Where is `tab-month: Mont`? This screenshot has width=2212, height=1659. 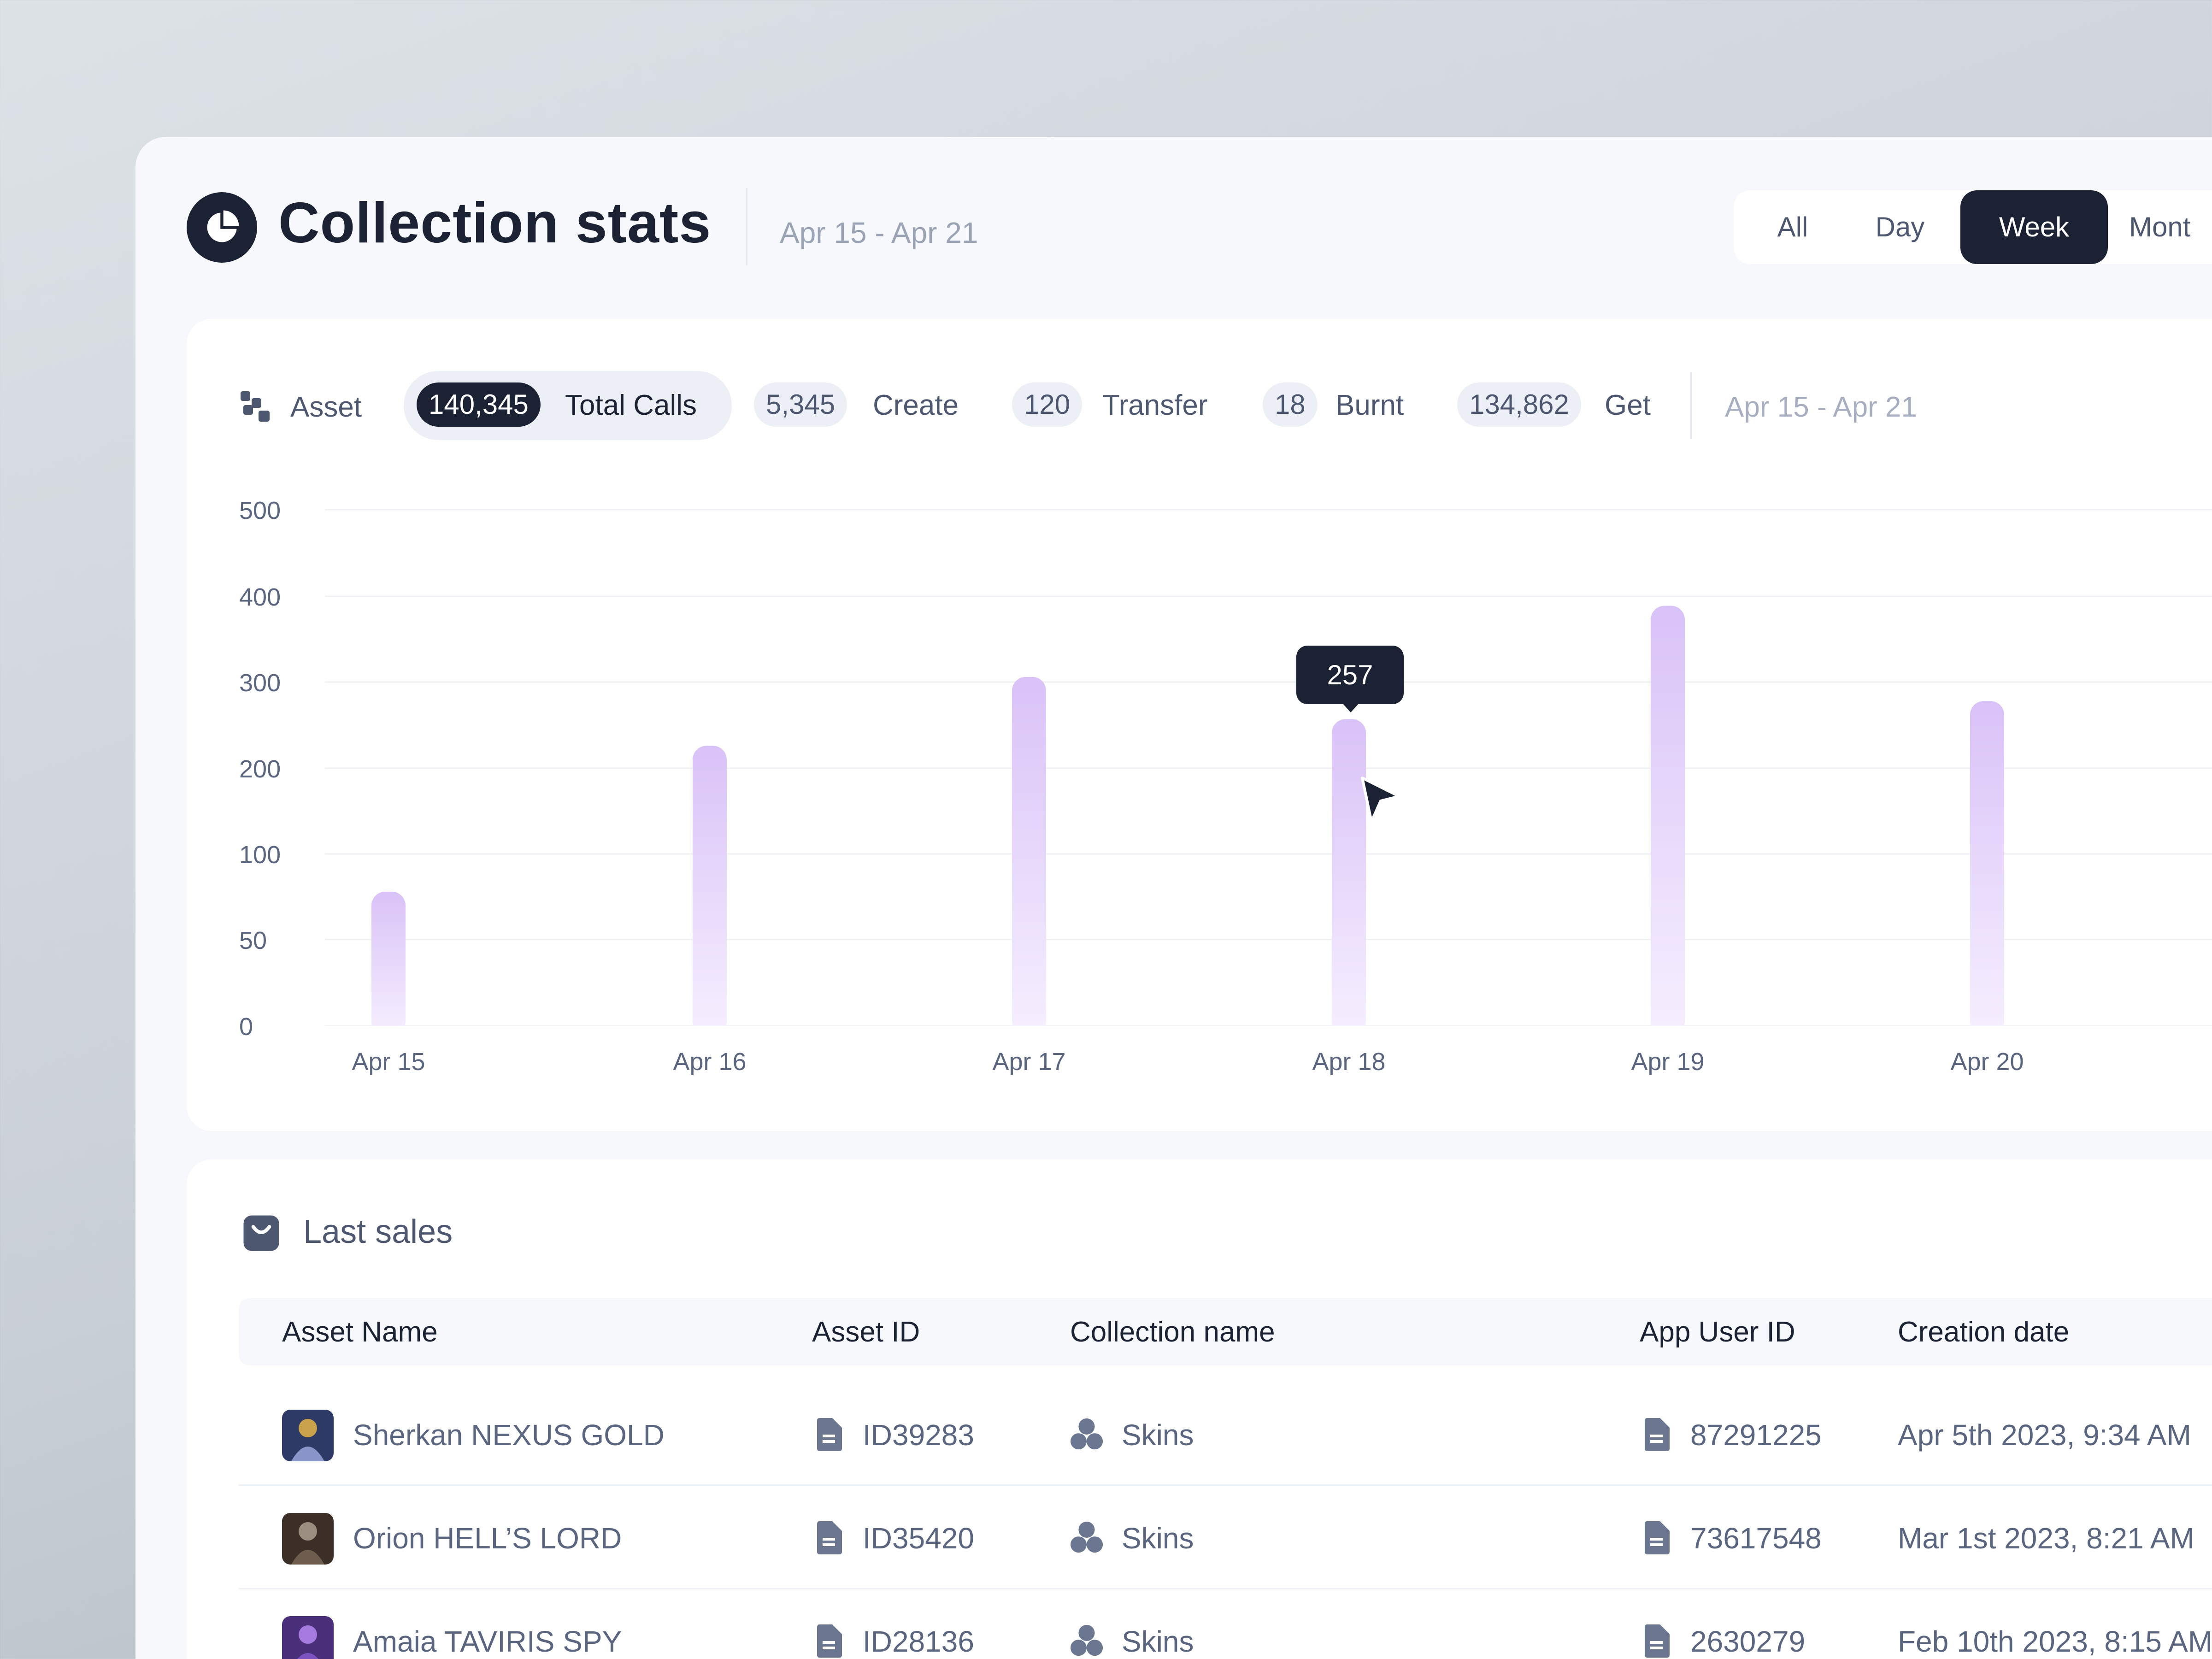
tab-month: Mont is located at coordinates (2160, 227).